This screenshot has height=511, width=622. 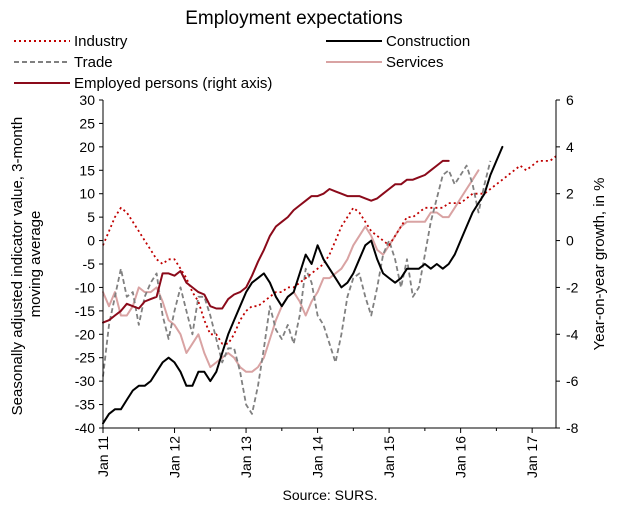 What do you see at coordinates (385, 62) in the screenshot?
I see `legend-item: Services` at bounding box center [385, 62].